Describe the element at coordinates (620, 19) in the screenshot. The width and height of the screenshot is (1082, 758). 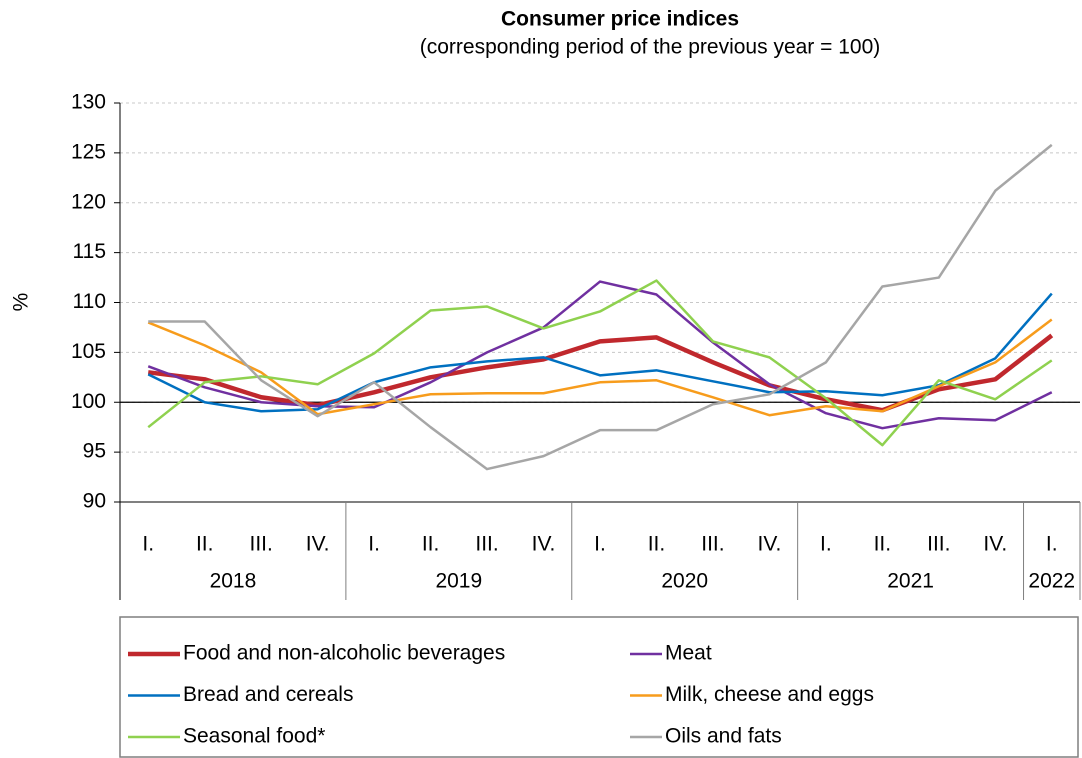
I see `chart-title: Consumer price indices` at that location.